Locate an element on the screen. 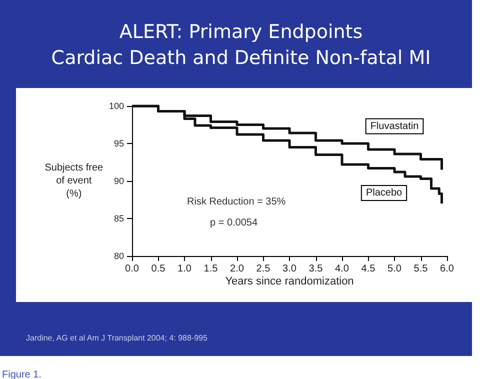 This screenshot has width=500, height=379. x-tick-label: 2.5 is located at coordinates (263, 269).